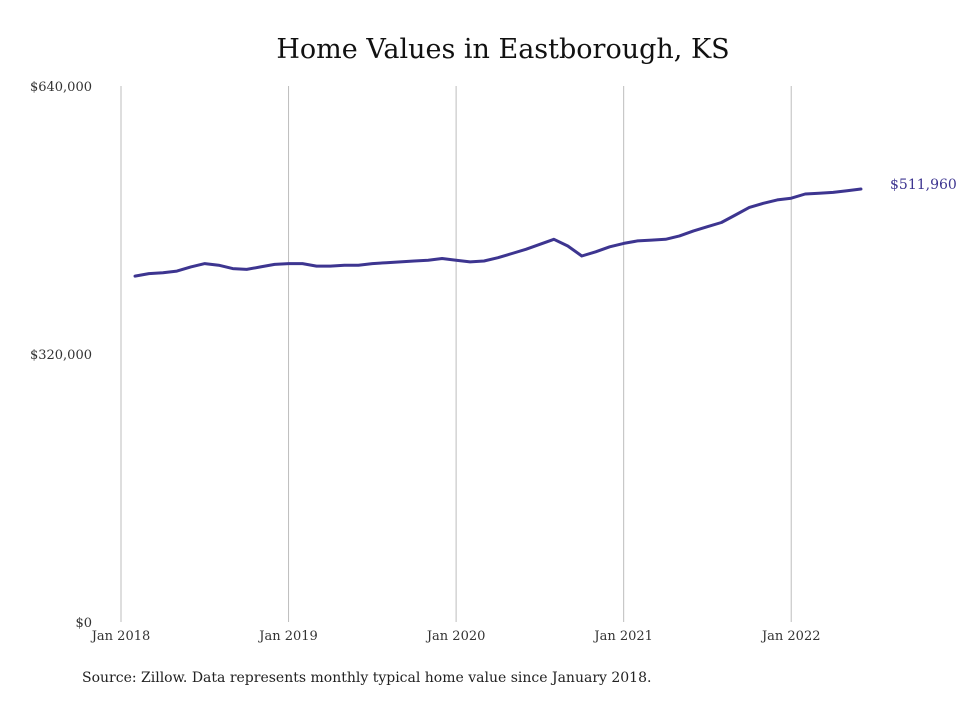 Image resolution: width=980 pixels, height=704 pixels. What do you see at coordinates (120, 636) in the screenshot?
I see `x-tick-label: Jan 2018` at bounding box center [120, 636].